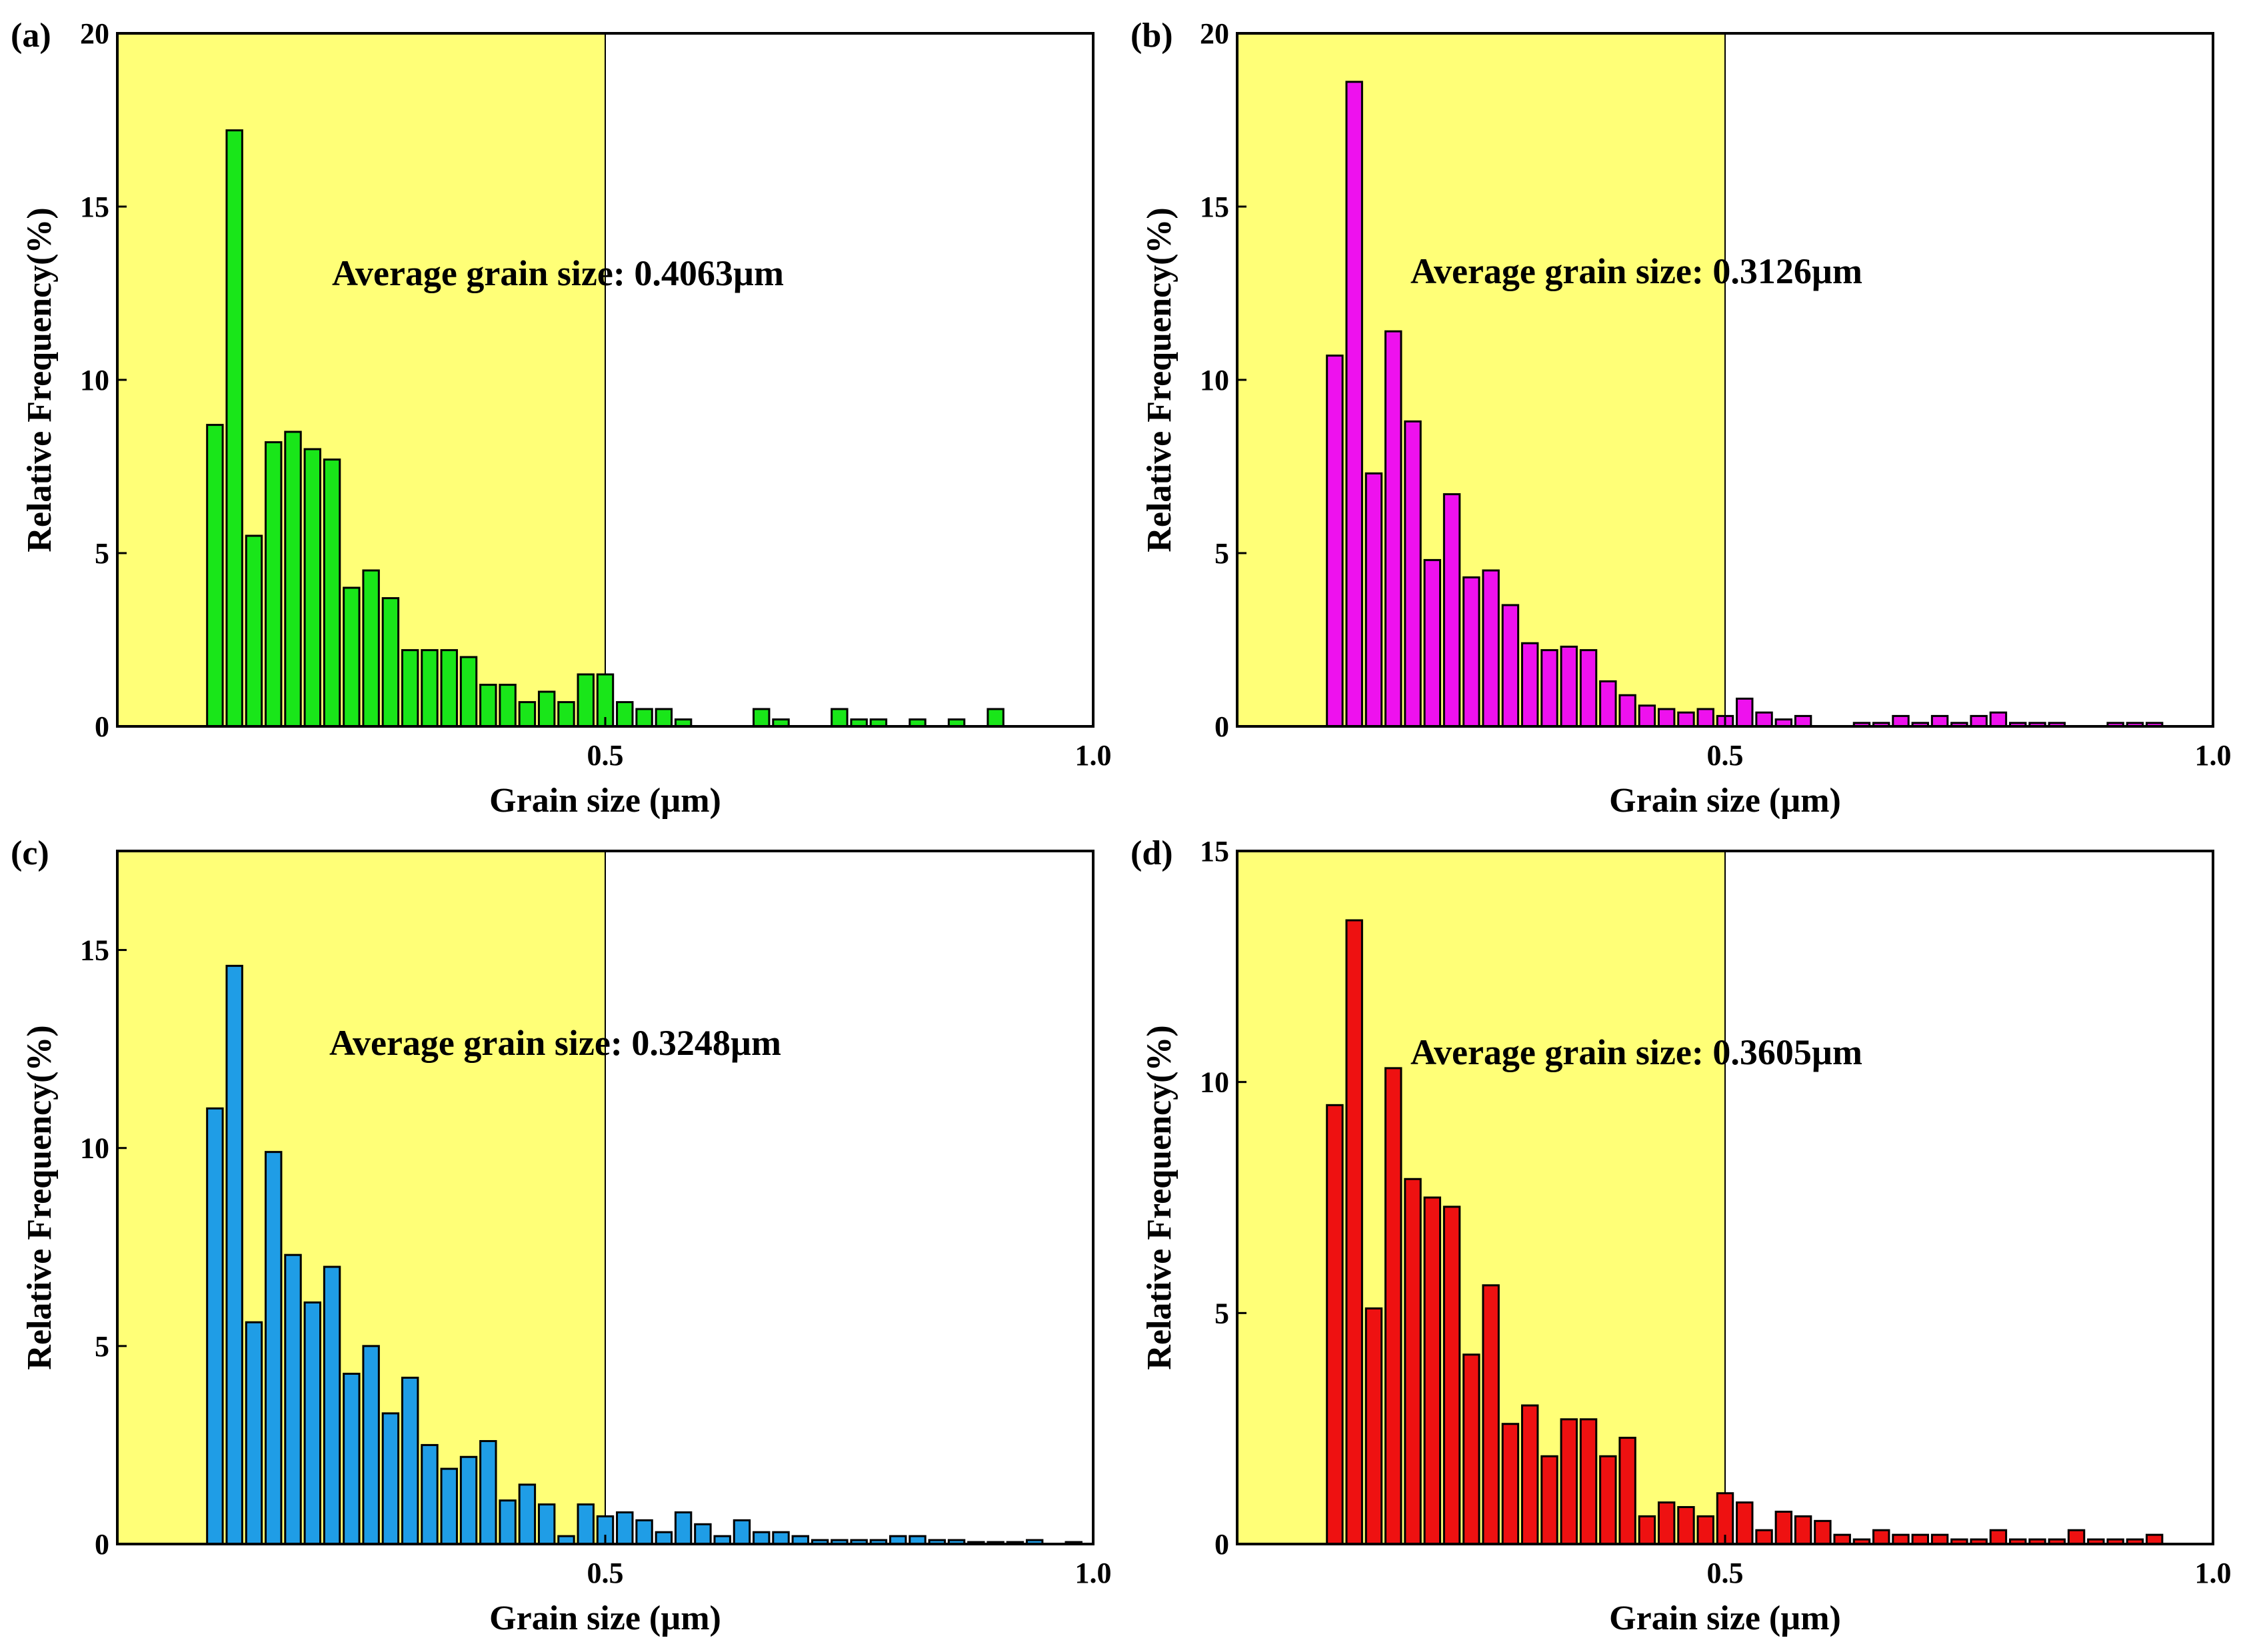  What do you see at coordinates (1214, 33) in the screenshot?
I see `y-tick-label: 20` at bounding box center [1214, 33].